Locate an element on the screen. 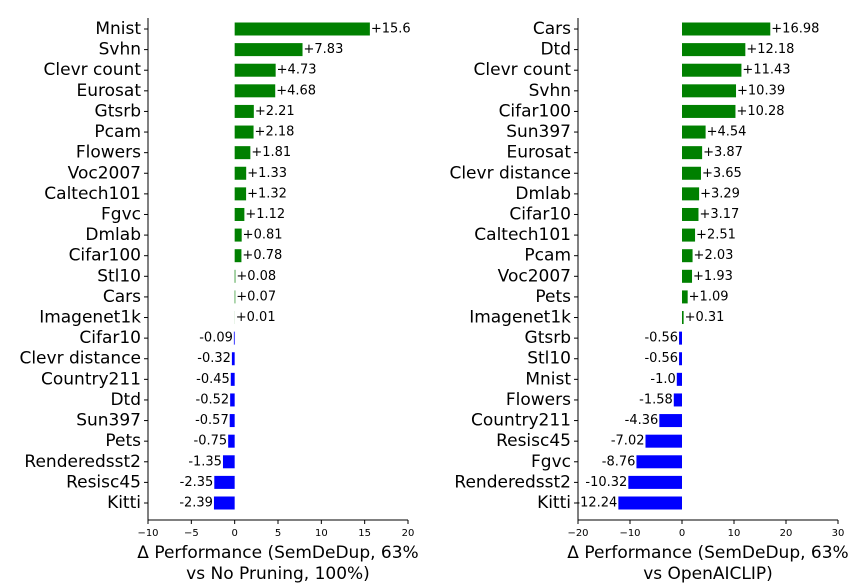 This screenshot has width=854, height=584. category-label: Pets is located at coordinates (553, 297).